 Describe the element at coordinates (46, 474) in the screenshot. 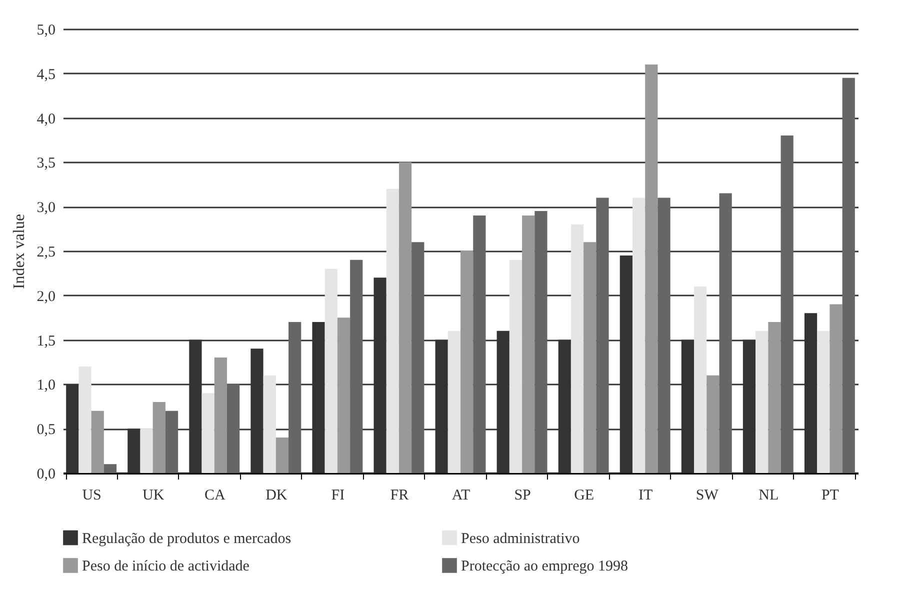

I see `y-tick-label: 0,0` at that location.